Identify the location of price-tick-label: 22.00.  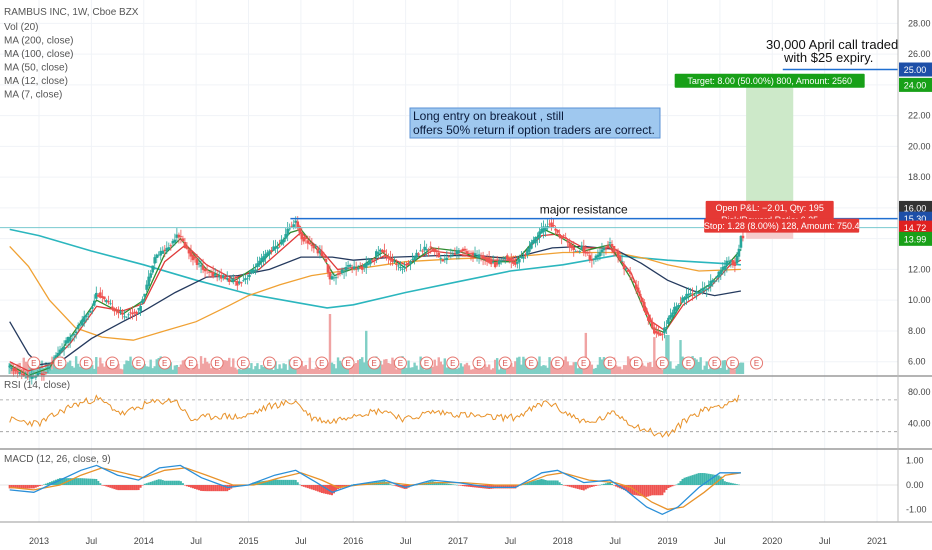
(919, 116).